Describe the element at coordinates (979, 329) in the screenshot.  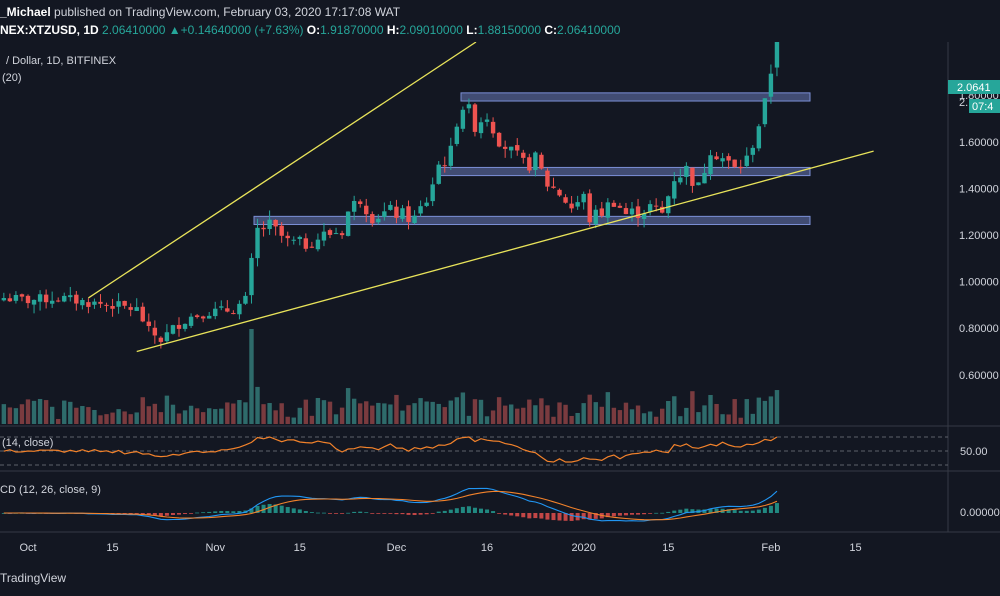
I see `price-axis-tick: 0.80000` at that location.